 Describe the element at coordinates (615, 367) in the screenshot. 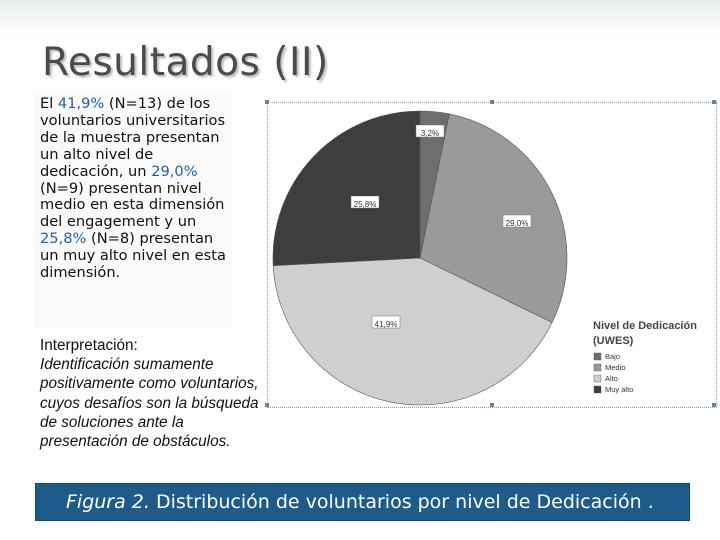

I see `legend-label-medio: Medio` at that location.